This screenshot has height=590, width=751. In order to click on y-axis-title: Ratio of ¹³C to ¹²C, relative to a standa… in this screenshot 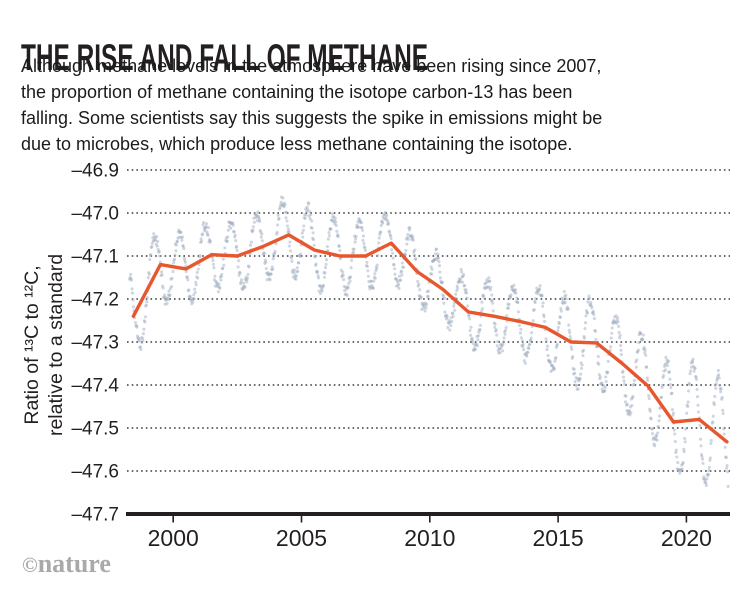, I will do `click(44, 345)`.